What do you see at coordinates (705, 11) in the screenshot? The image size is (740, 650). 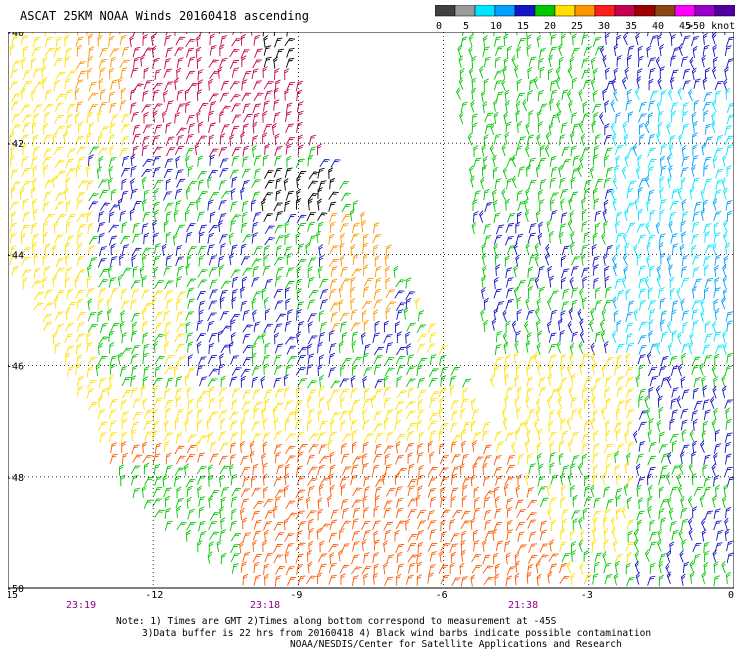 I see `colorbar-swatch` at bounding box center [705, 11].